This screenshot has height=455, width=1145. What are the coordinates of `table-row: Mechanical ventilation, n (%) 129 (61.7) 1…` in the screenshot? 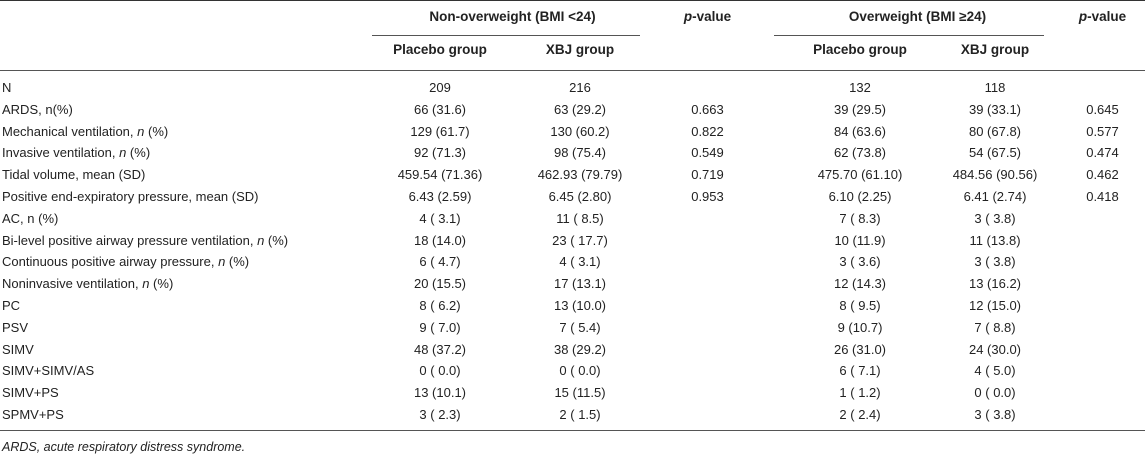 It's located at (572, 132).